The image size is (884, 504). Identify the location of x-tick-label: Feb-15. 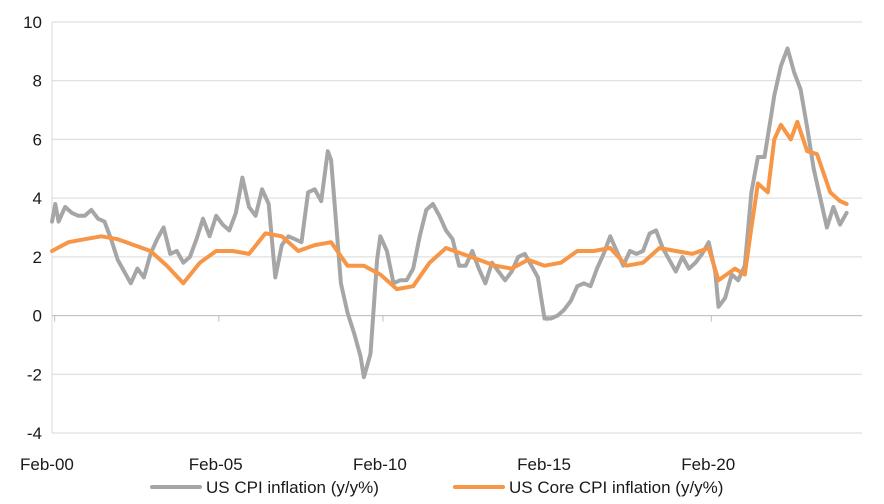
(544, 464).